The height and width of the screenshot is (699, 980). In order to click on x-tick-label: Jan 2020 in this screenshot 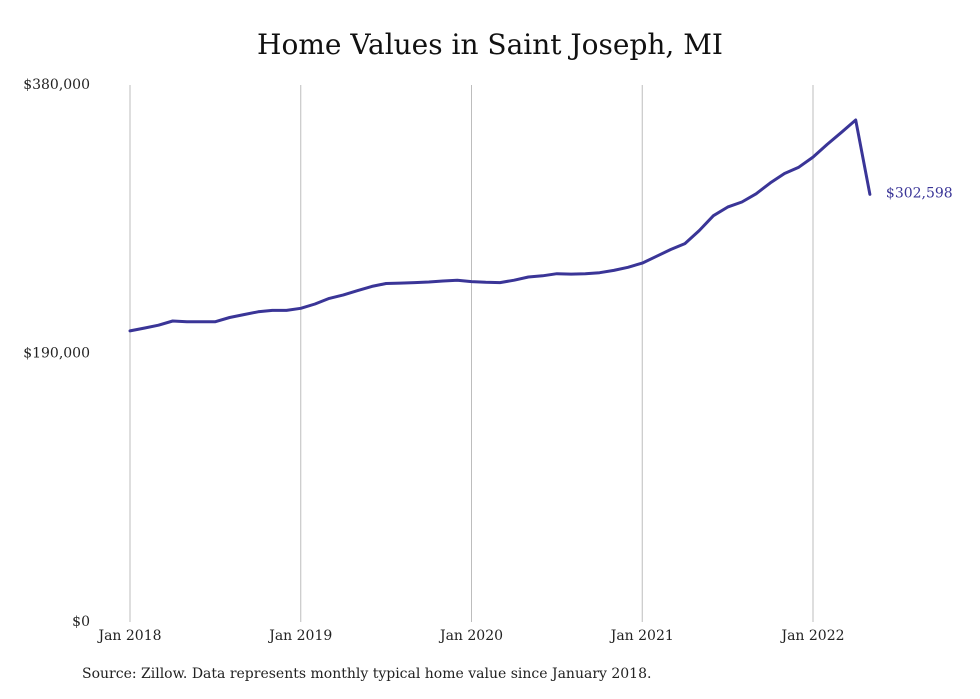, I will do `click(470, 636)`.